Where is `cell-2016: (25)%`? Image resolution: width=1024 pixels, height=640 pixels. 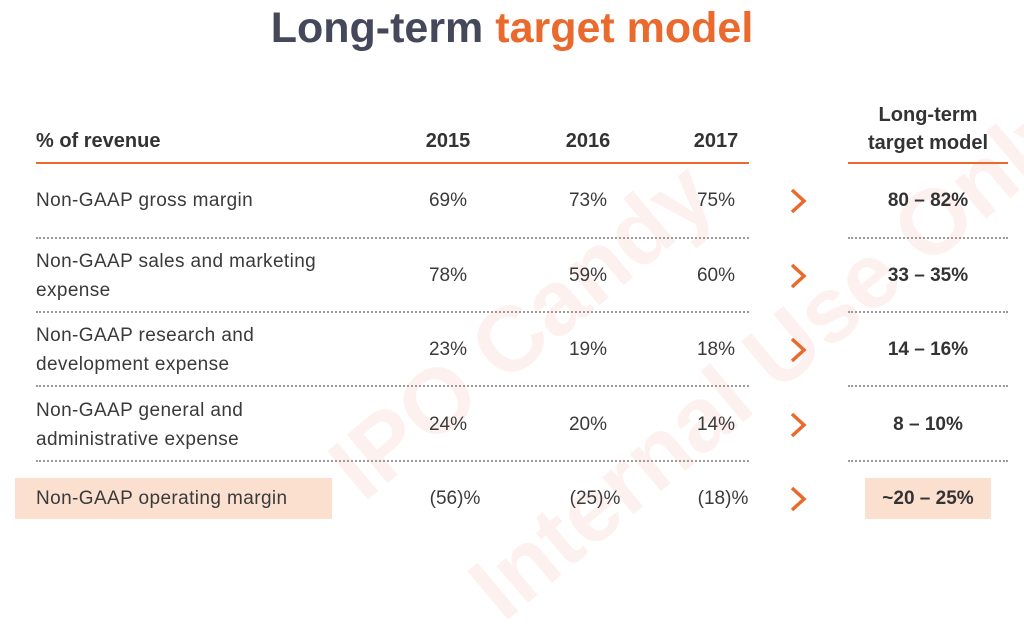
cell-2016: (25)% is located at coordinates (595, 498).